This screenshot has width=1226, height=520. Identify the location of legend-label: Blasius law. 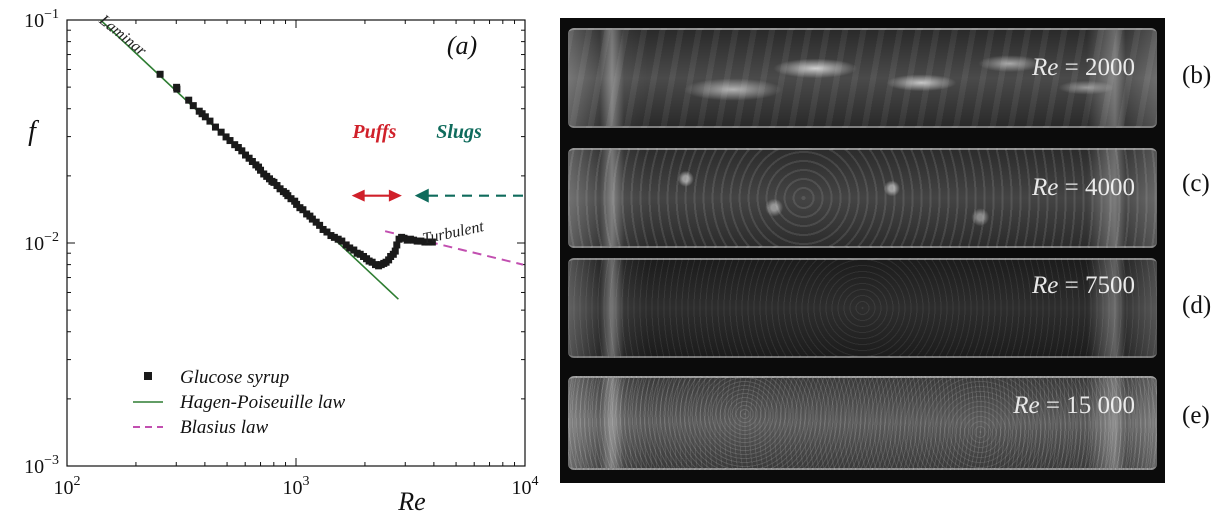
(224, 427).